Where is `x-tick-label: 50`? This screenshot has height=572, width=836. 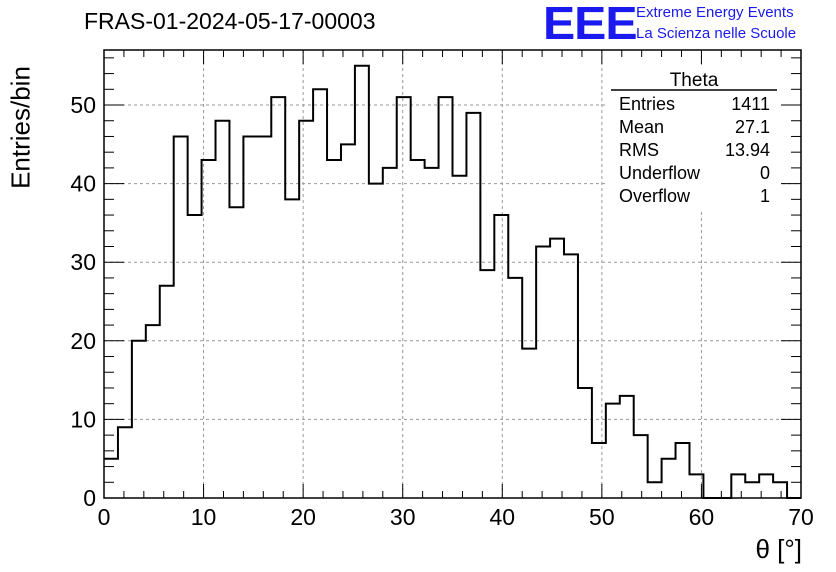 x-tick-label: 50 is located at coordinates (602, 517).